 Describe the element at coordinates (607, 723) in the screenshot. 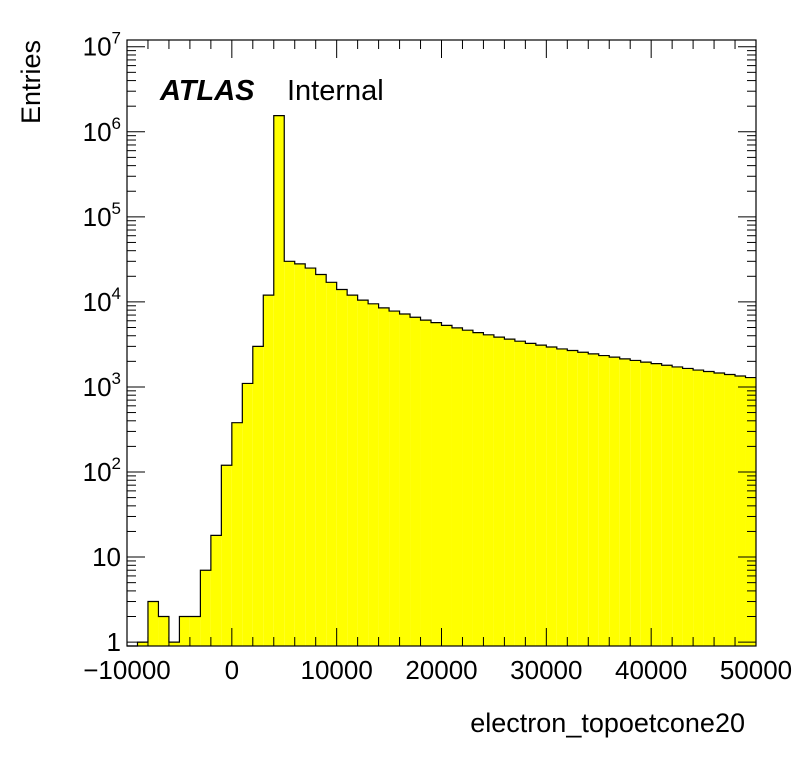

I see `x-axis-title: electron_topoetcone20` at that location.